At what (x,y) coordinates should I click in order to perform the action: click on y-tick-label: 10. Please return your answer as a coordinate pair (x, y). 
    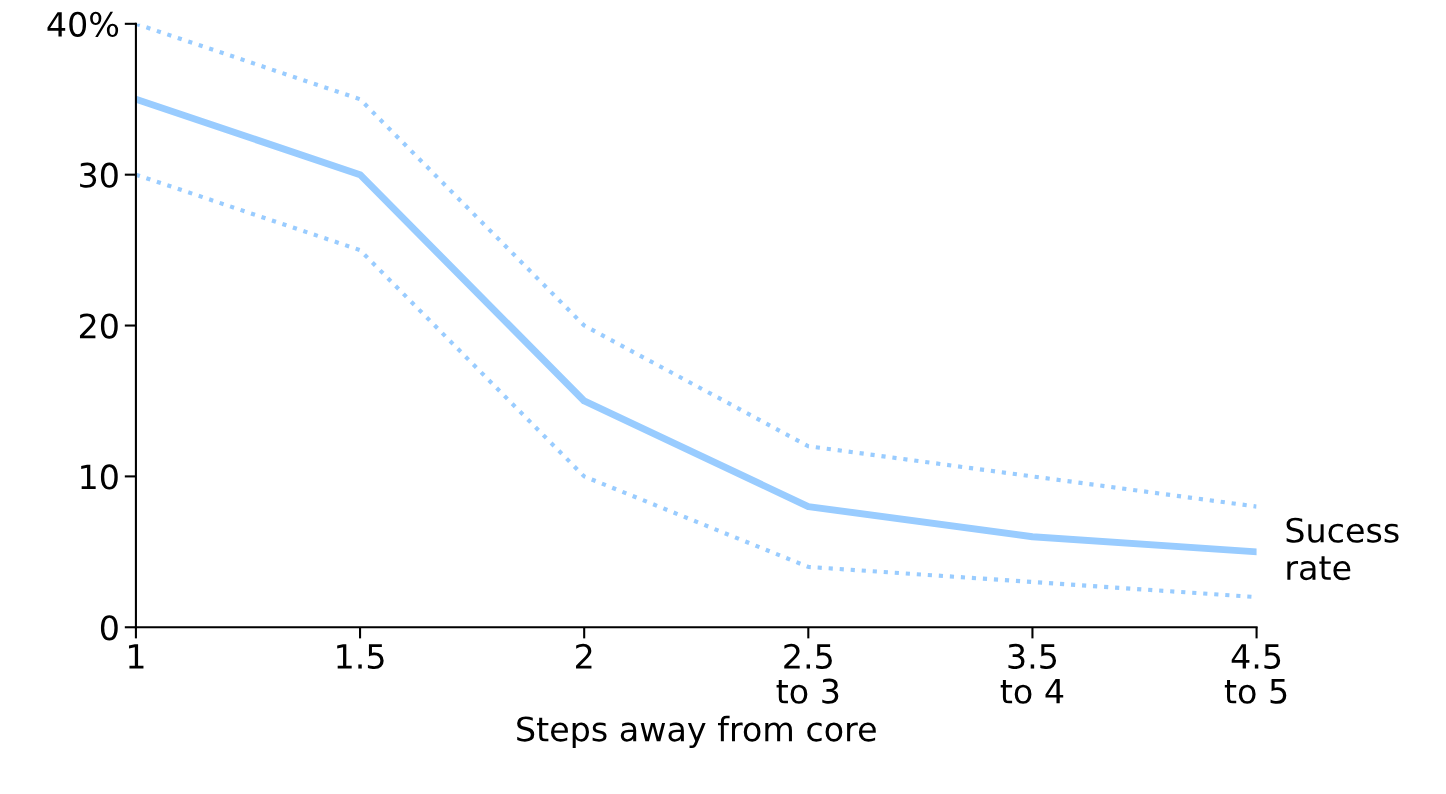
    Looking at the image, I should click on (99, 477).